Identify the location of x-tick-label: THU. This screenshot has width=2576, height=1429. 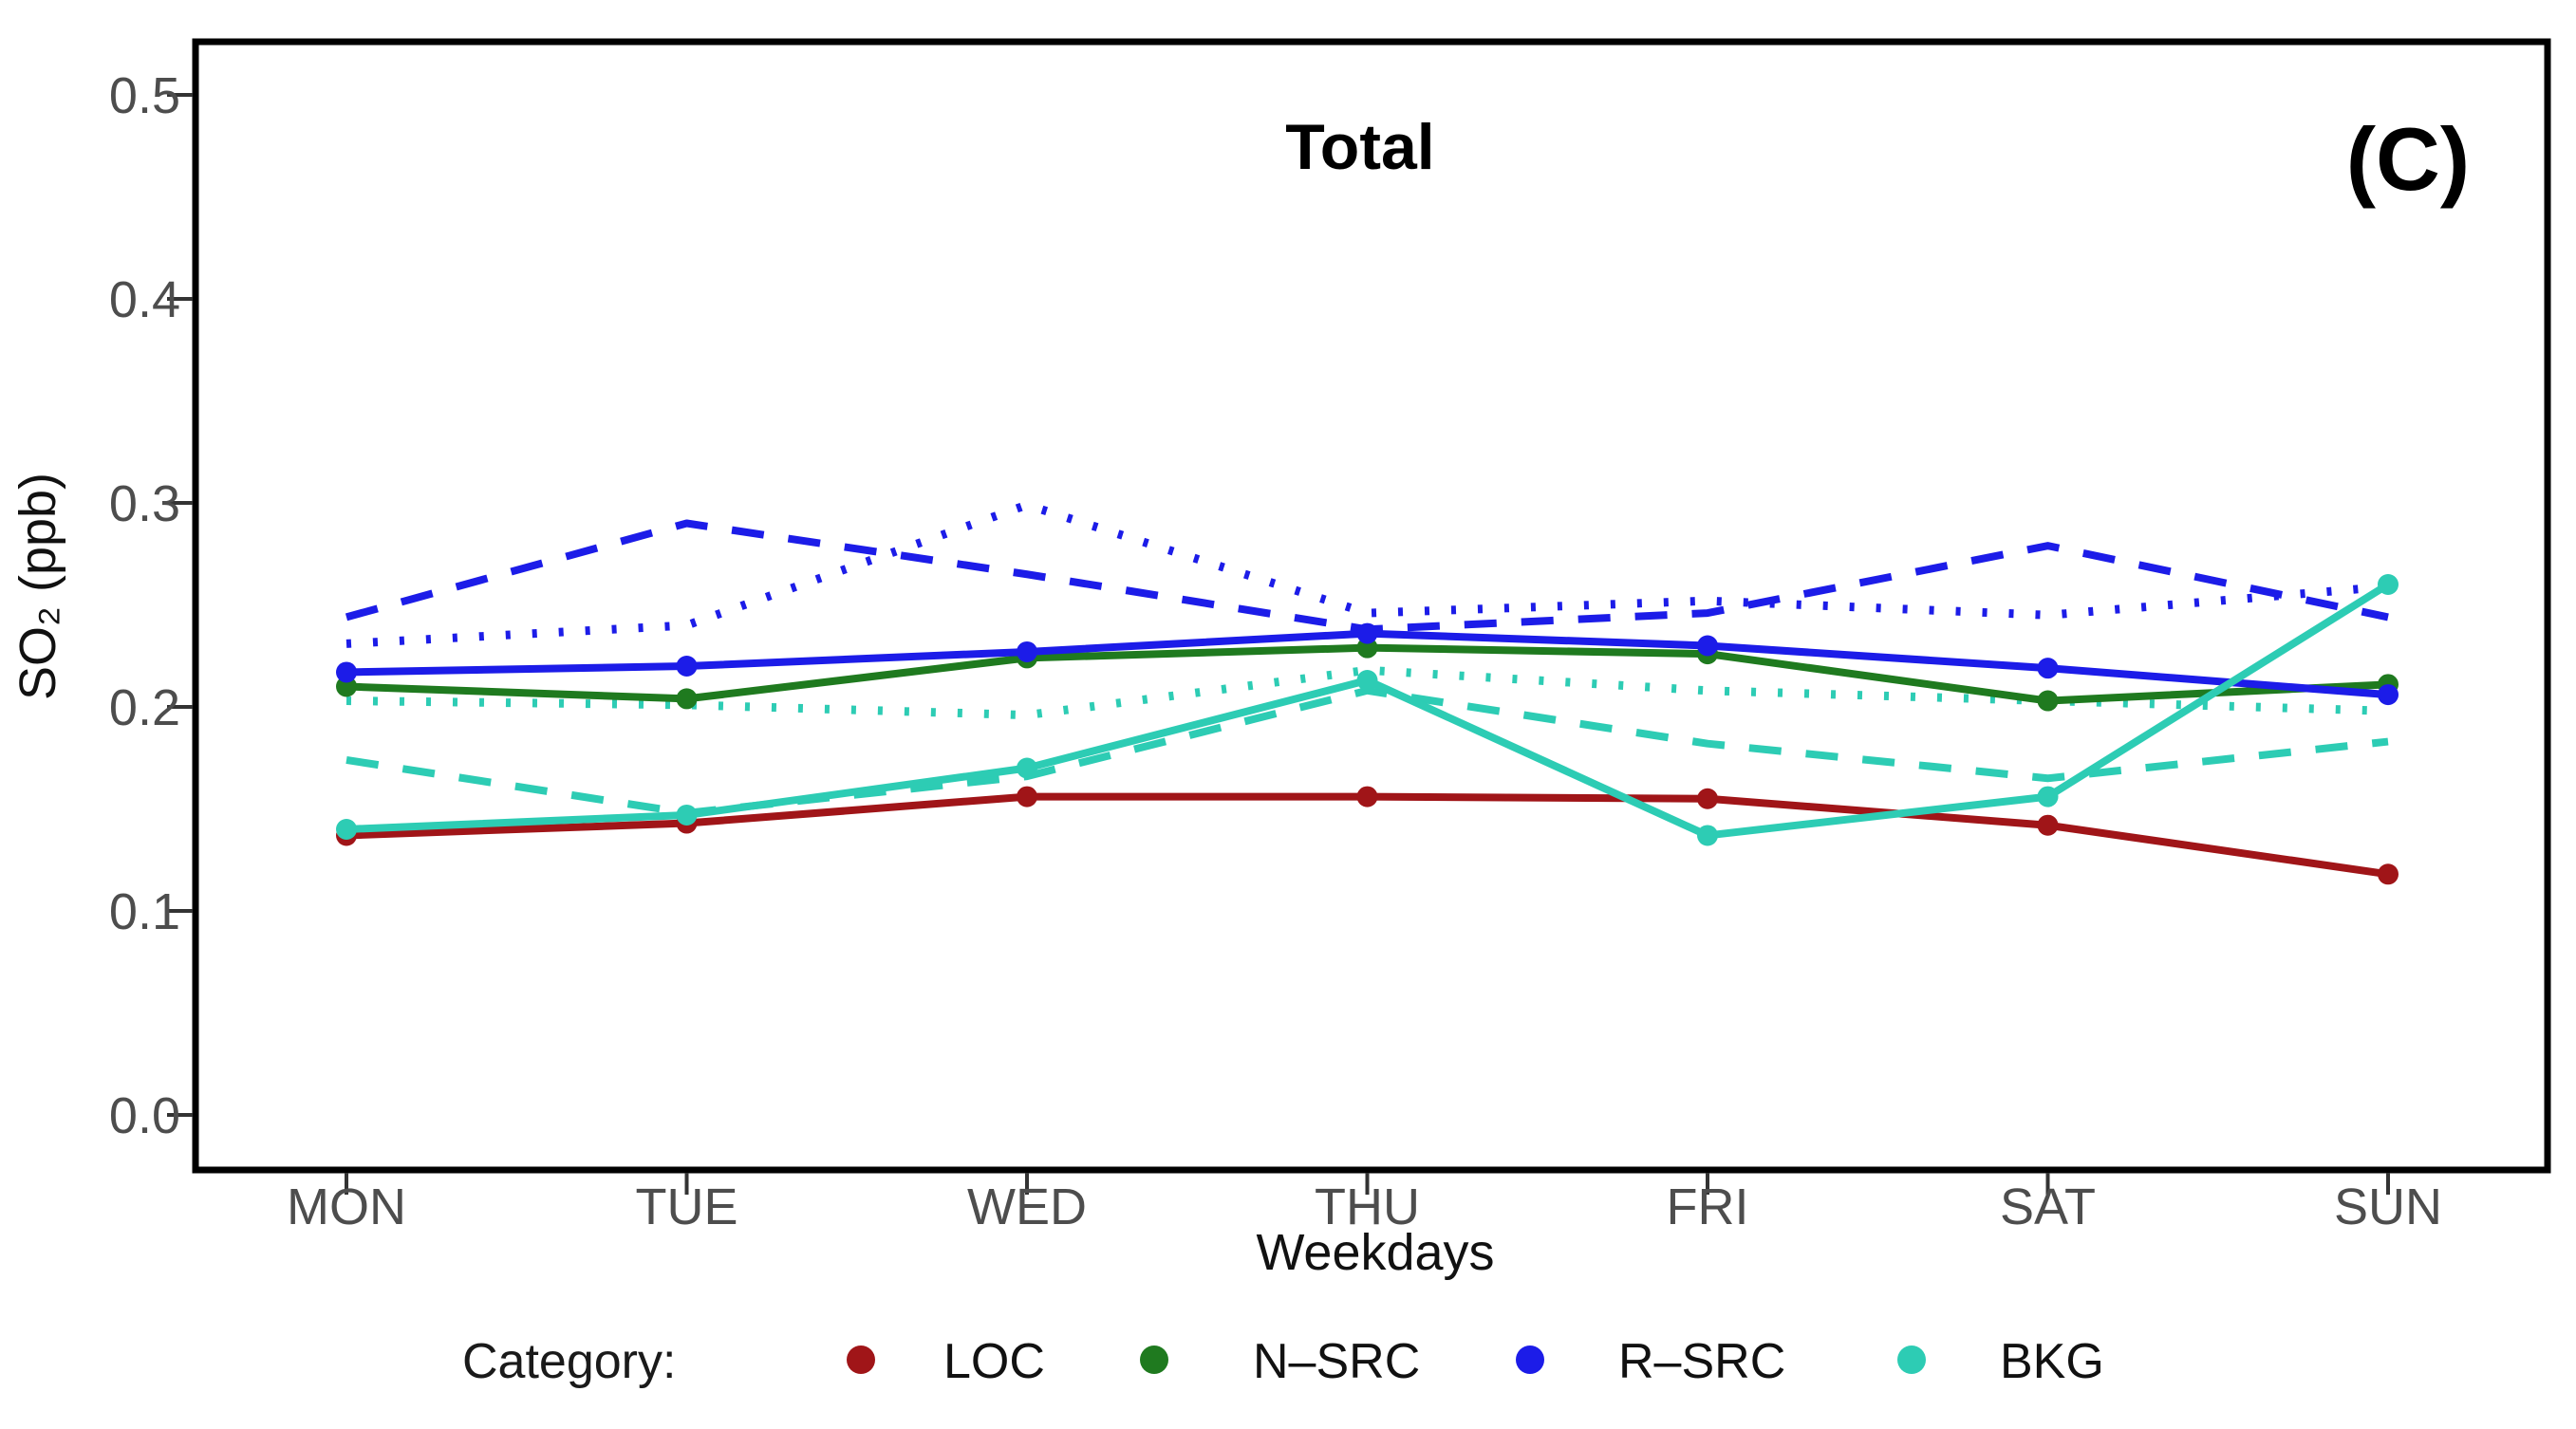
(1368, 1207).